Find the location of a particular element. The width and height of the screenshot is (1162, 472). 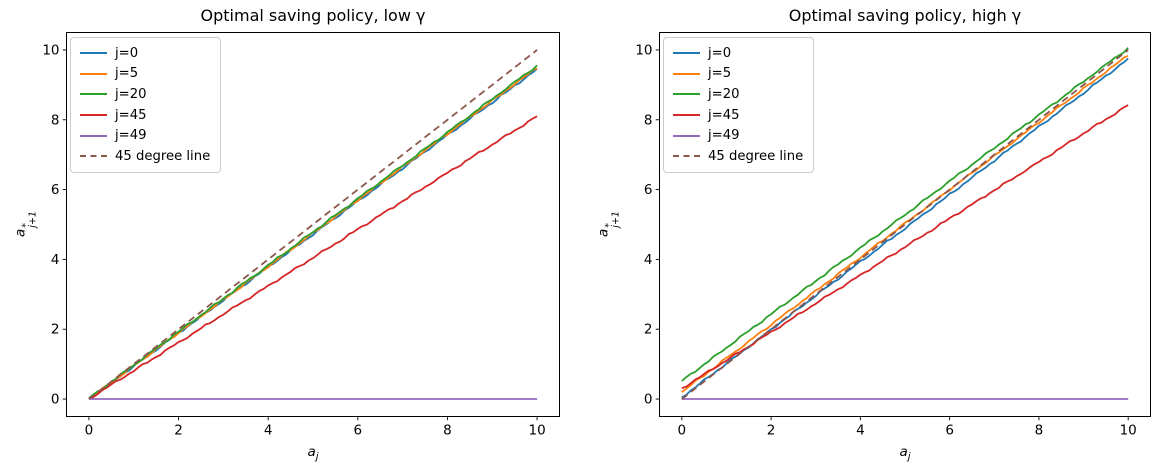

y-axis-label-left: a * j+1 is located at coordinates (26, 224).